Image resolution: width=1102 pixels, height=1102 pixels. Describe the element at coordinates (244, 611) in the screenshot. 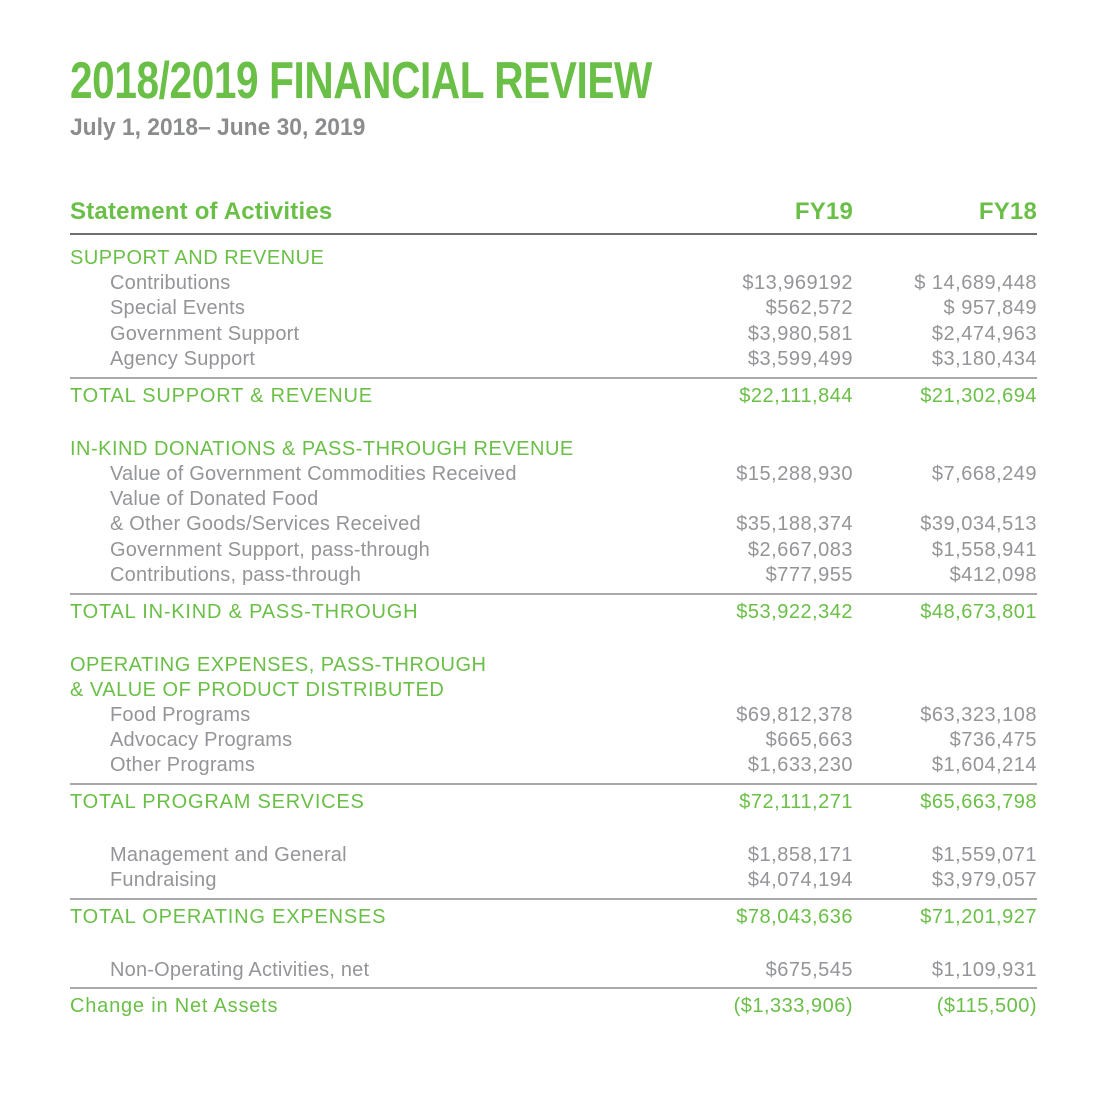

I see `total-label: TOTAL IN-KIND & PASS-THROUGH` at that location.